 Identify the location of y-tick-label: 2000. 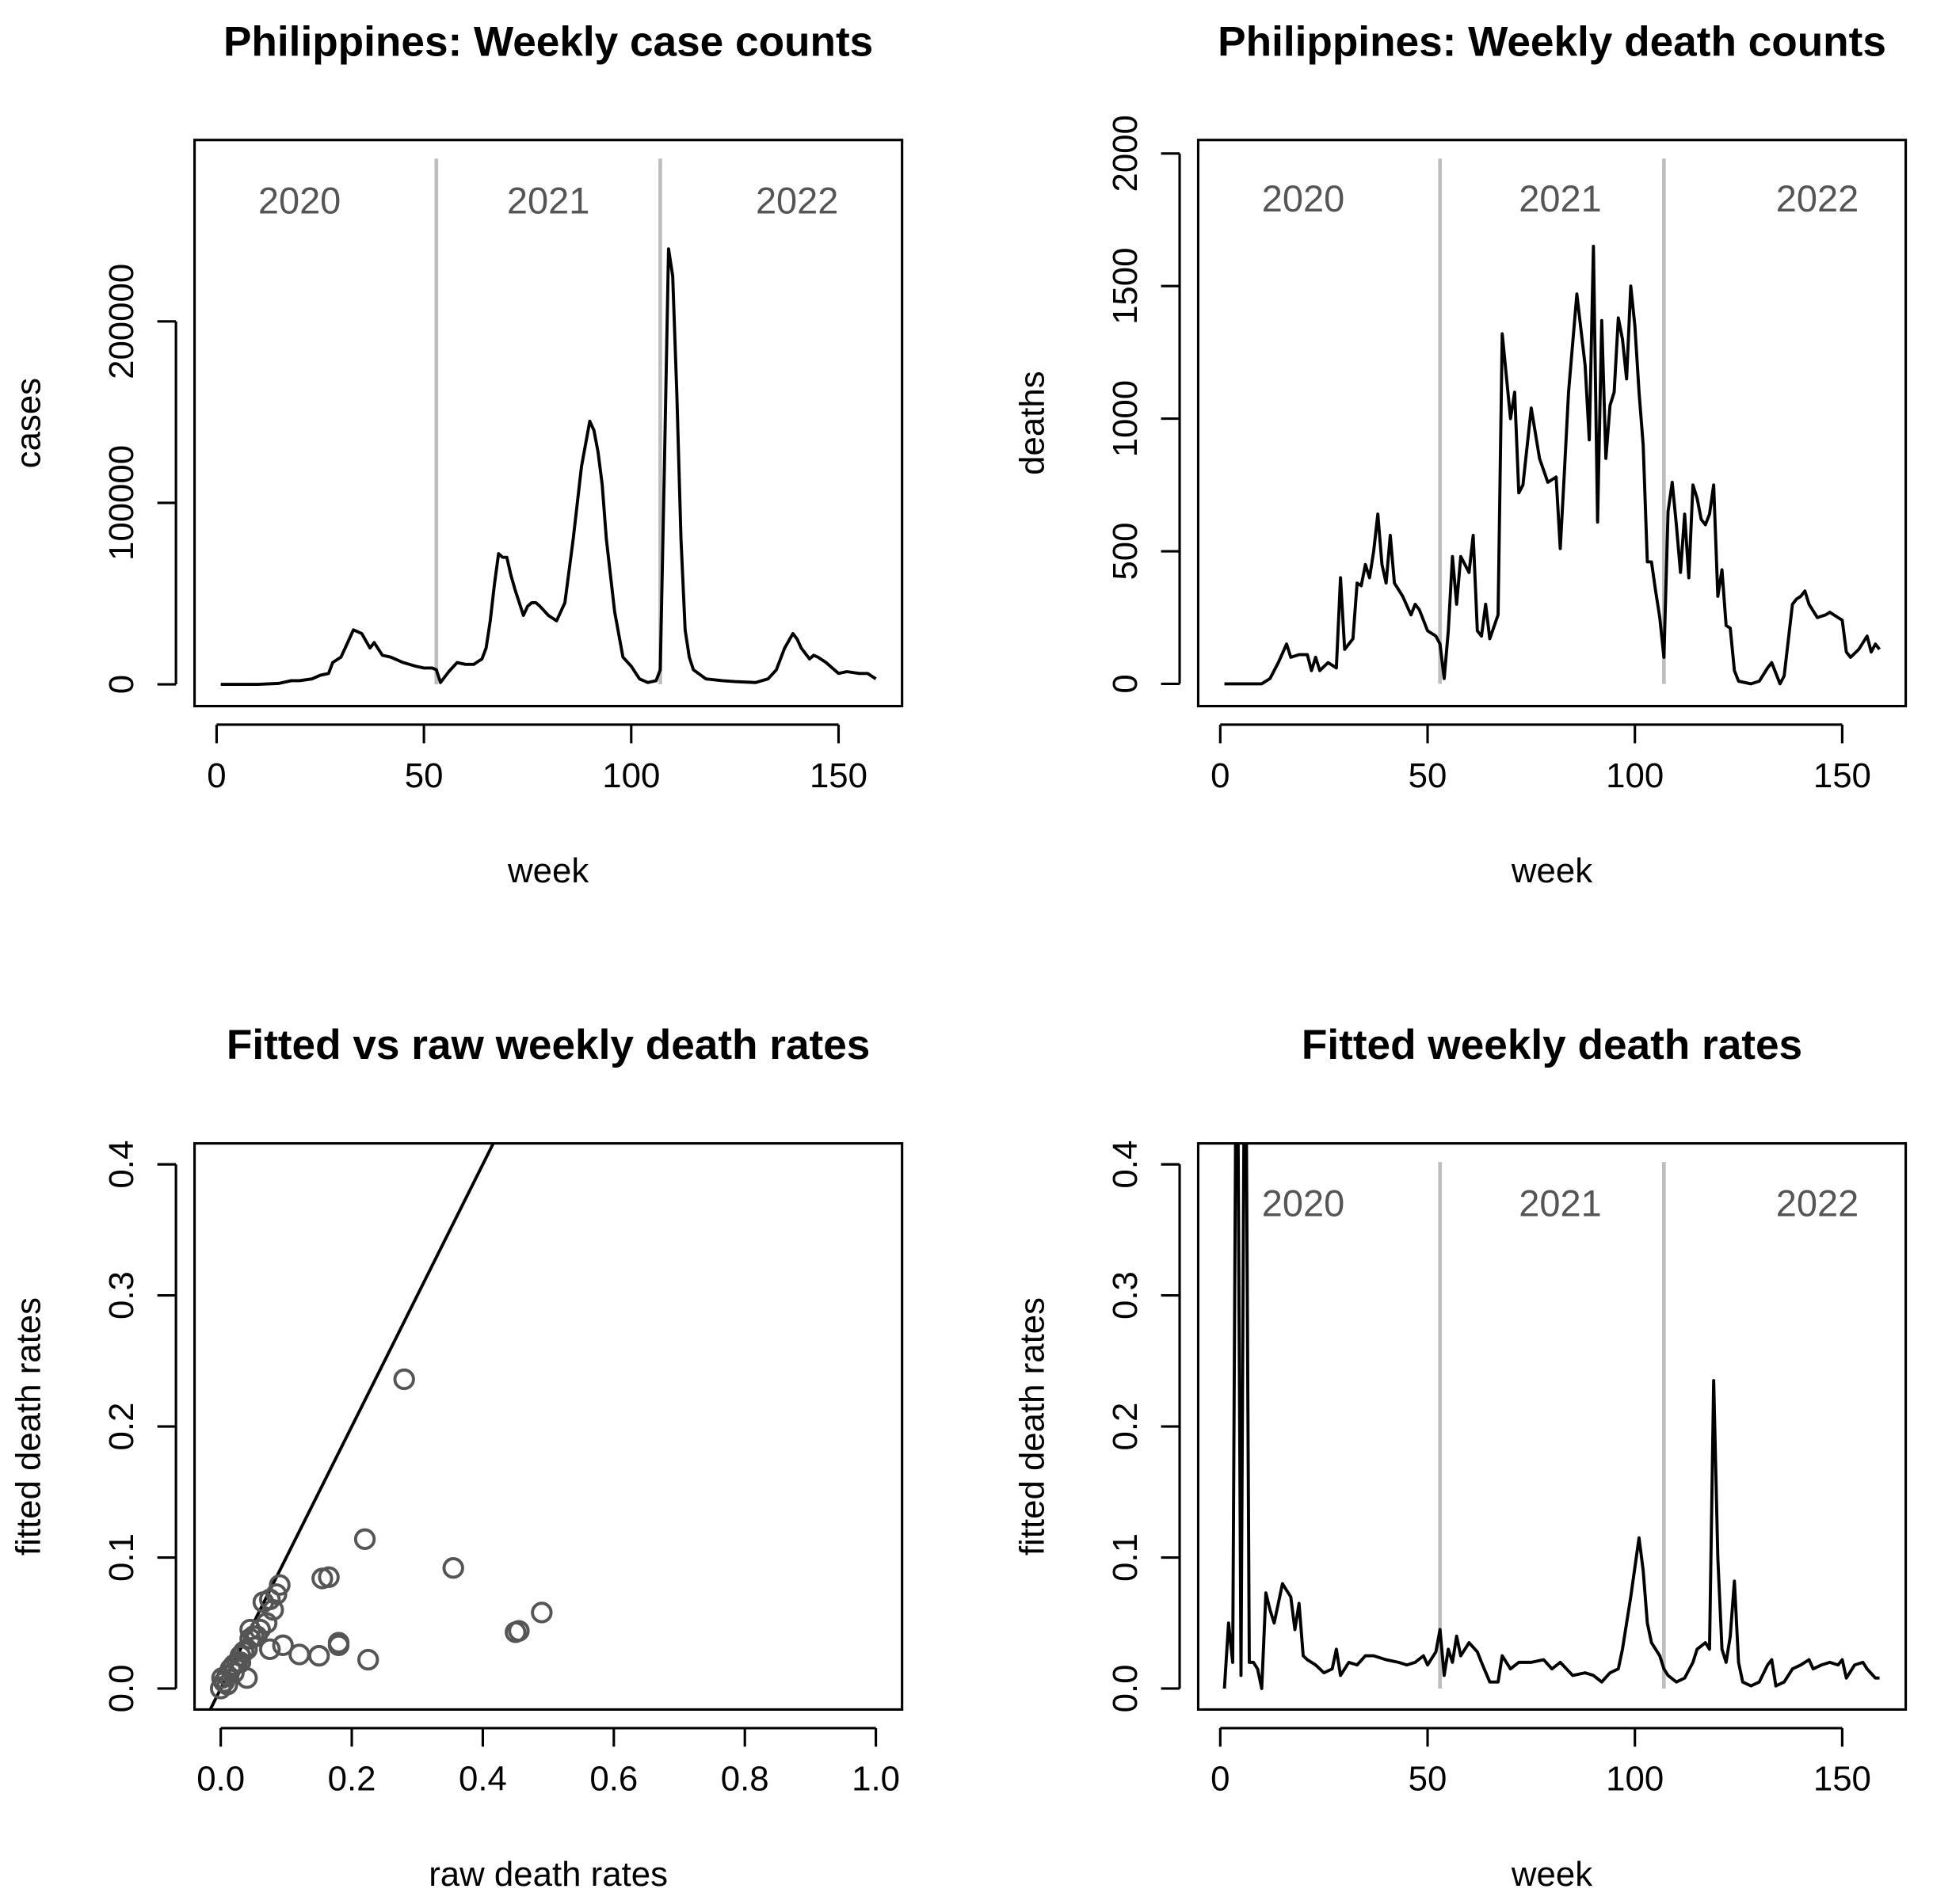
(1125, 153).